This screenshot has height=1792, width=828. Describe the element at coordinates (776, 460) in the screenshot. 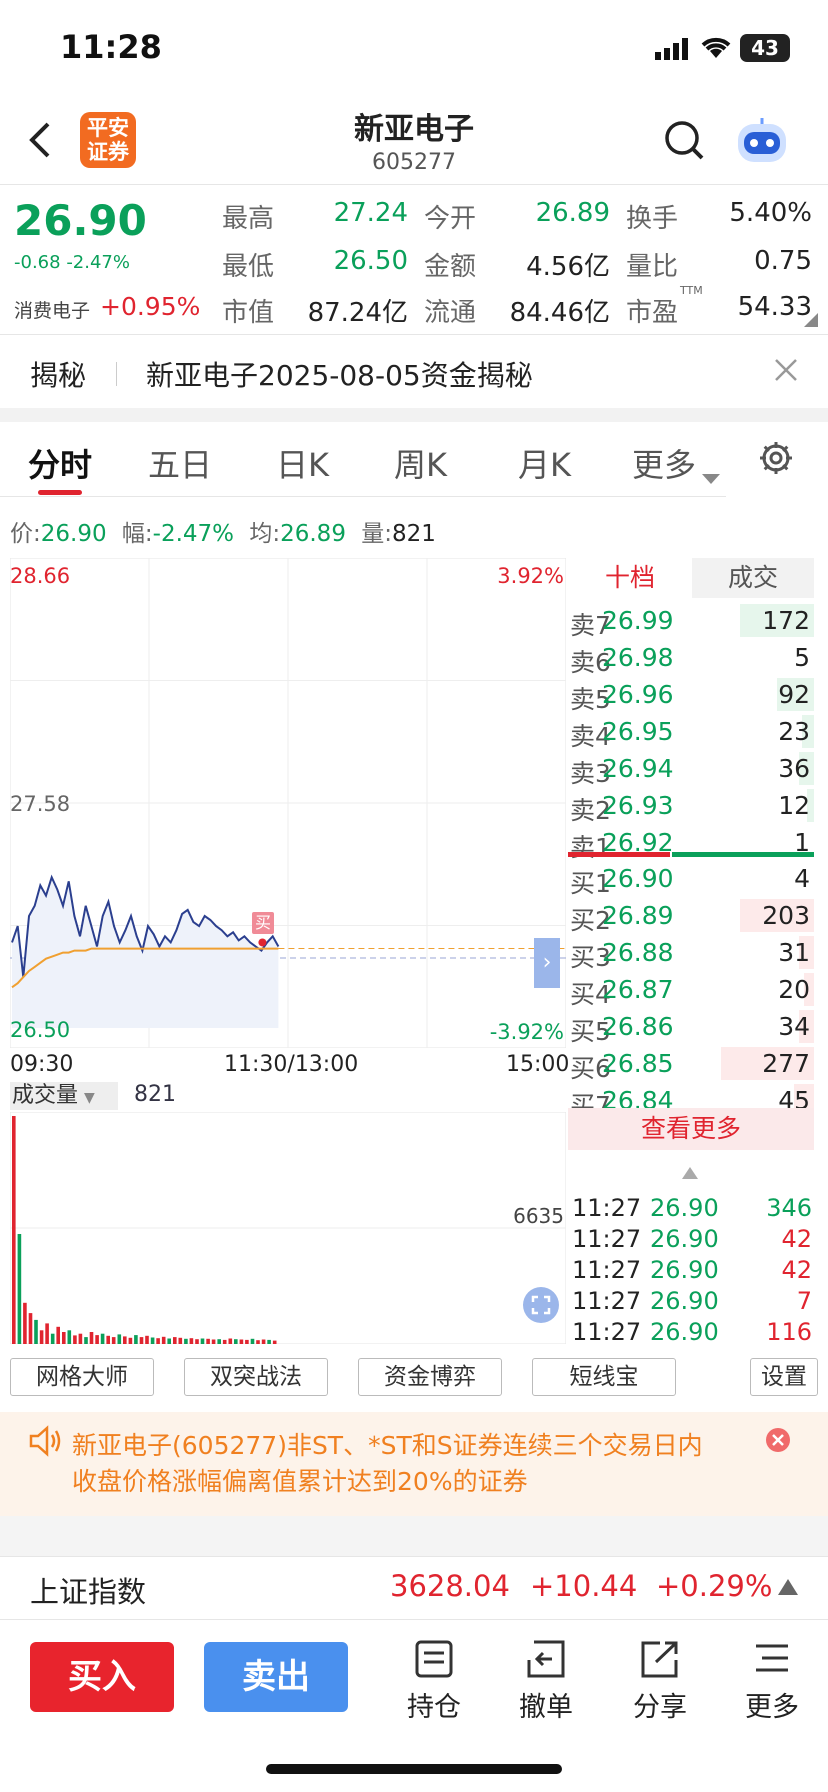

I see `settings-gear-icon` at that location.